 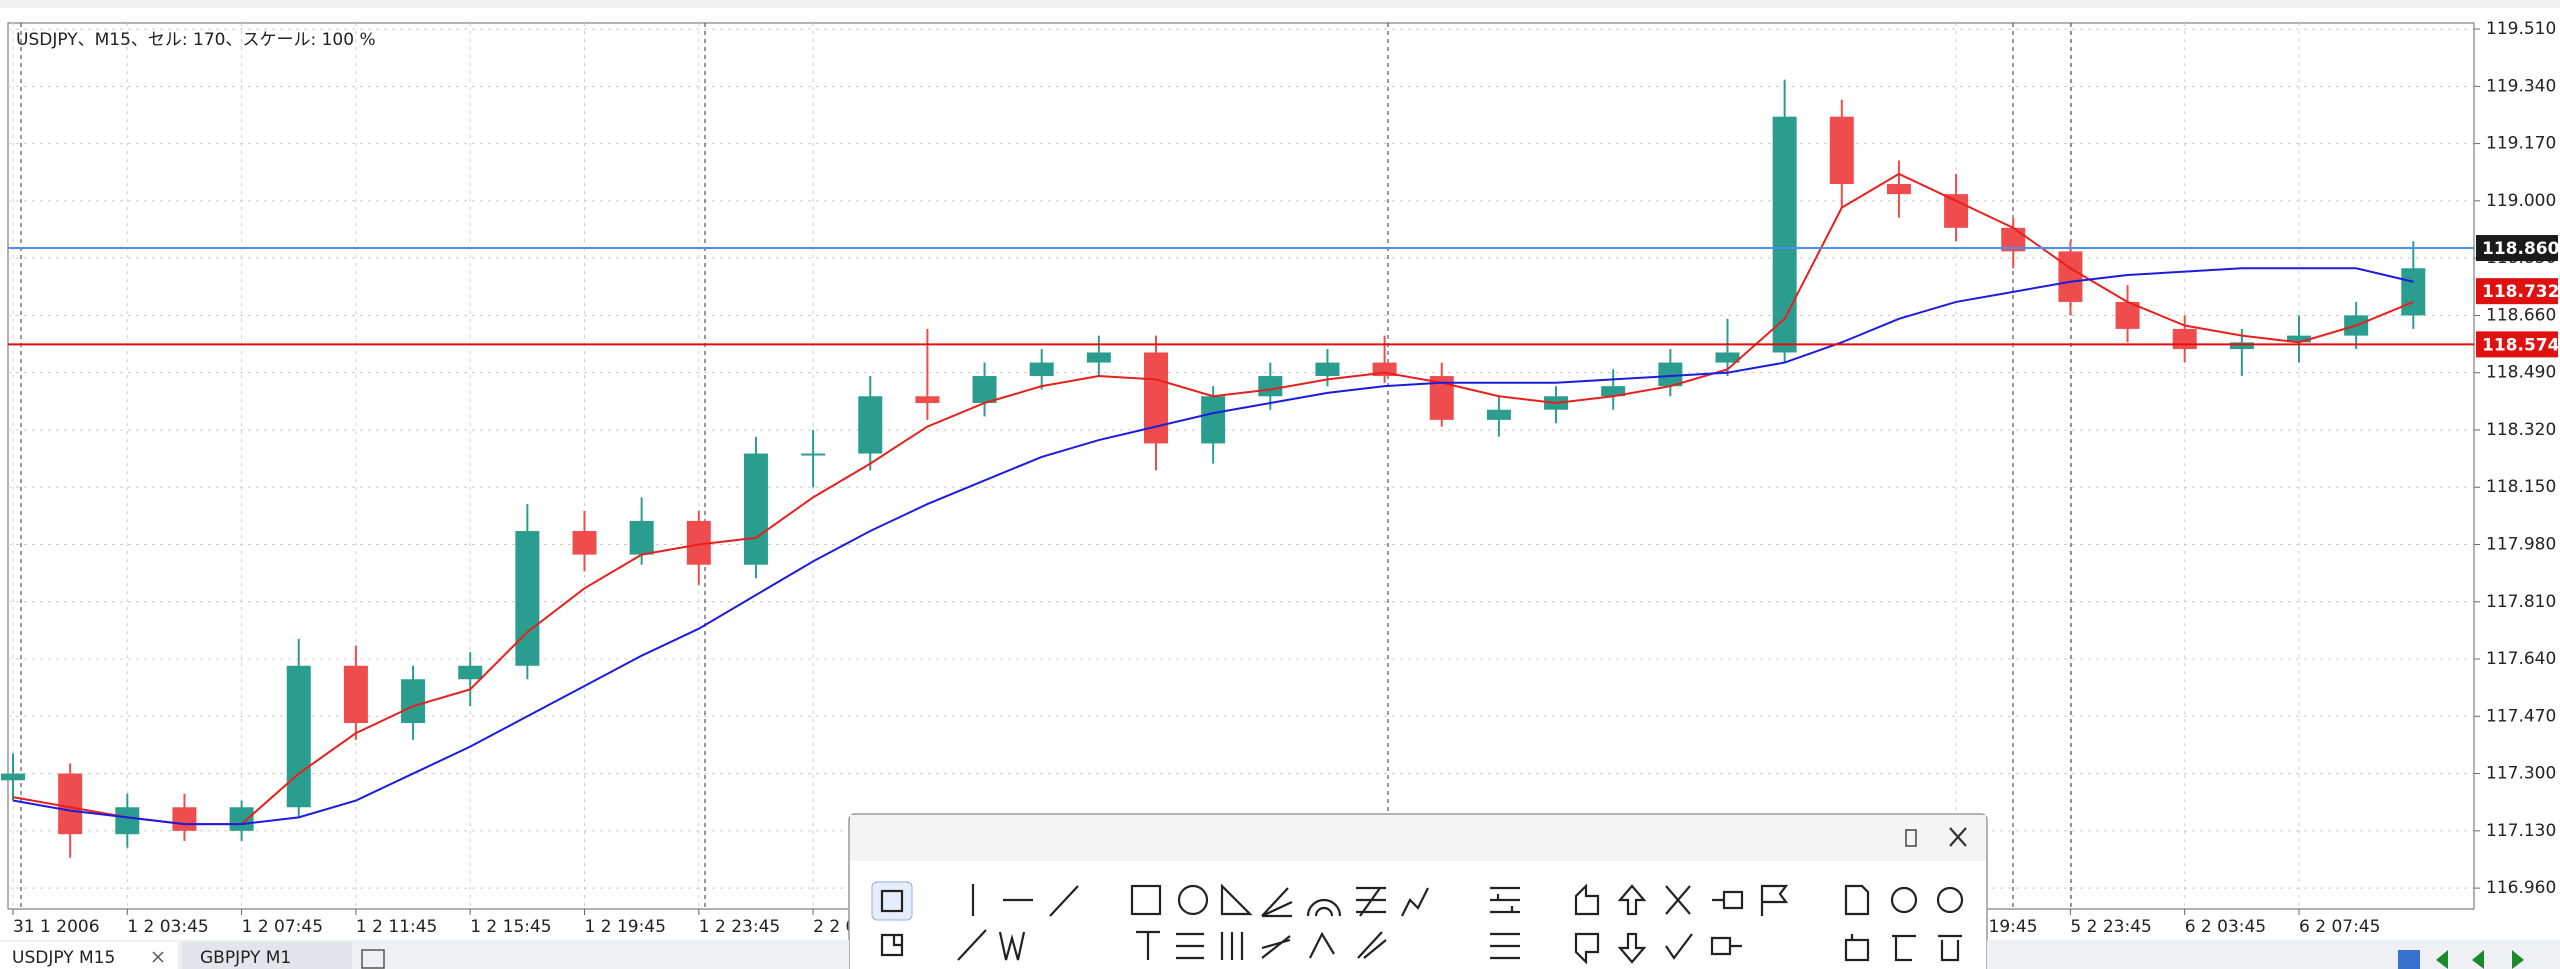 I want to click on chart-tabs: USDJPY M15 GBPJPY M1, so click(x=1280, y=954).